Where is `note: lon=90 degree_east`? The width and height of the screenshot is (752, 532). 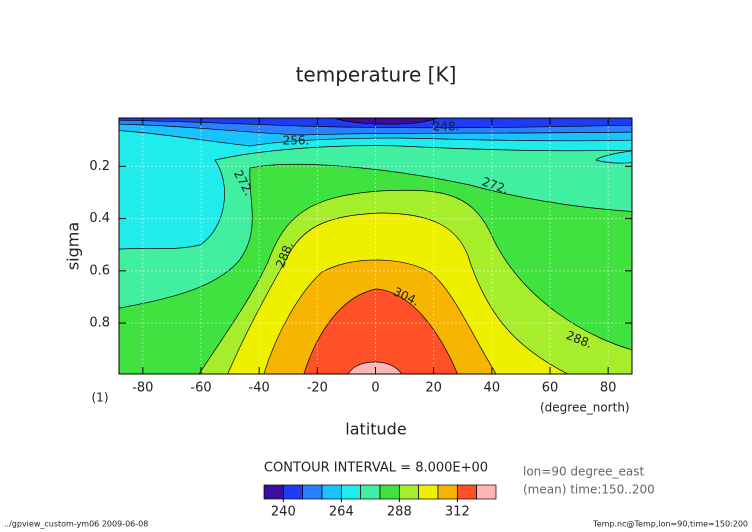 note: lon=90 degree_east is located at coordinates (583, 472).